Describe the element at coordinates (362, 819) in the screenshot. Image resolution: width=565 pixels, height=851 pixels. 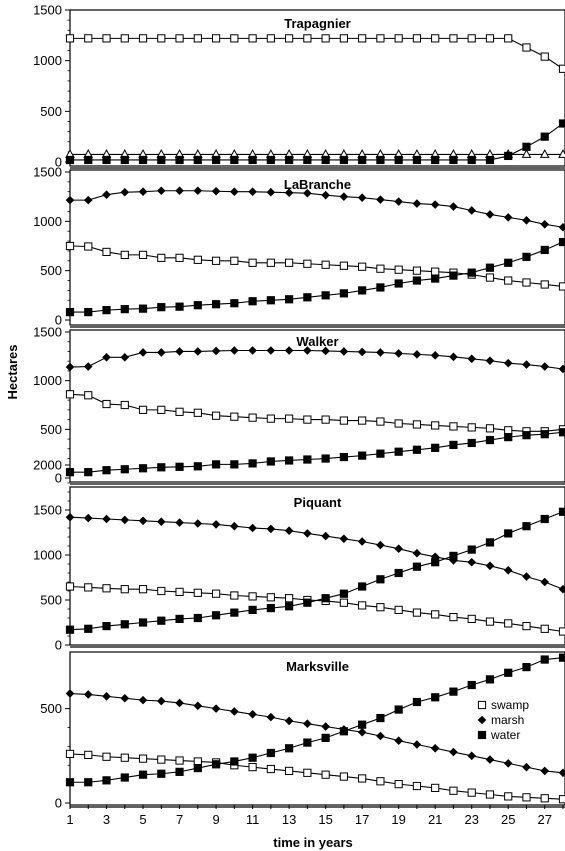
I see `x-tick-label: 17` at that location.